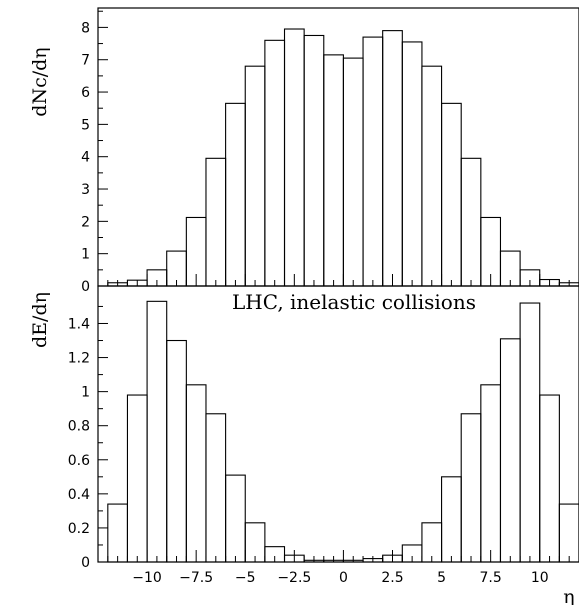  I want to click on lower-y-tick-label: 1, so click(85, 393).